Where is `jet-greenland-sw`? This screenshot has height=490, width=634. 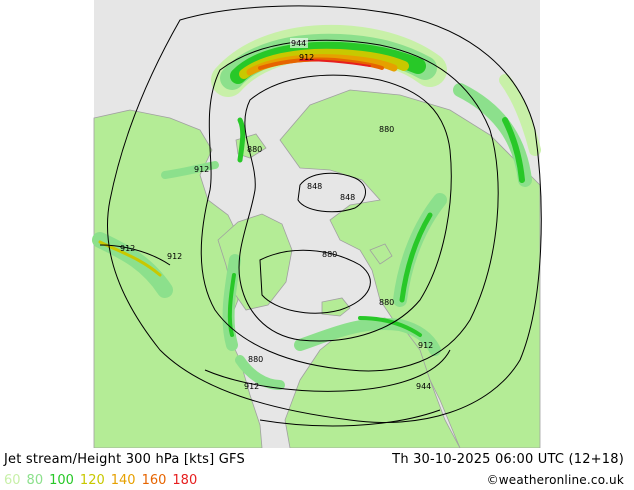 jet-greenland-sw is located at coordinates (260, 372).